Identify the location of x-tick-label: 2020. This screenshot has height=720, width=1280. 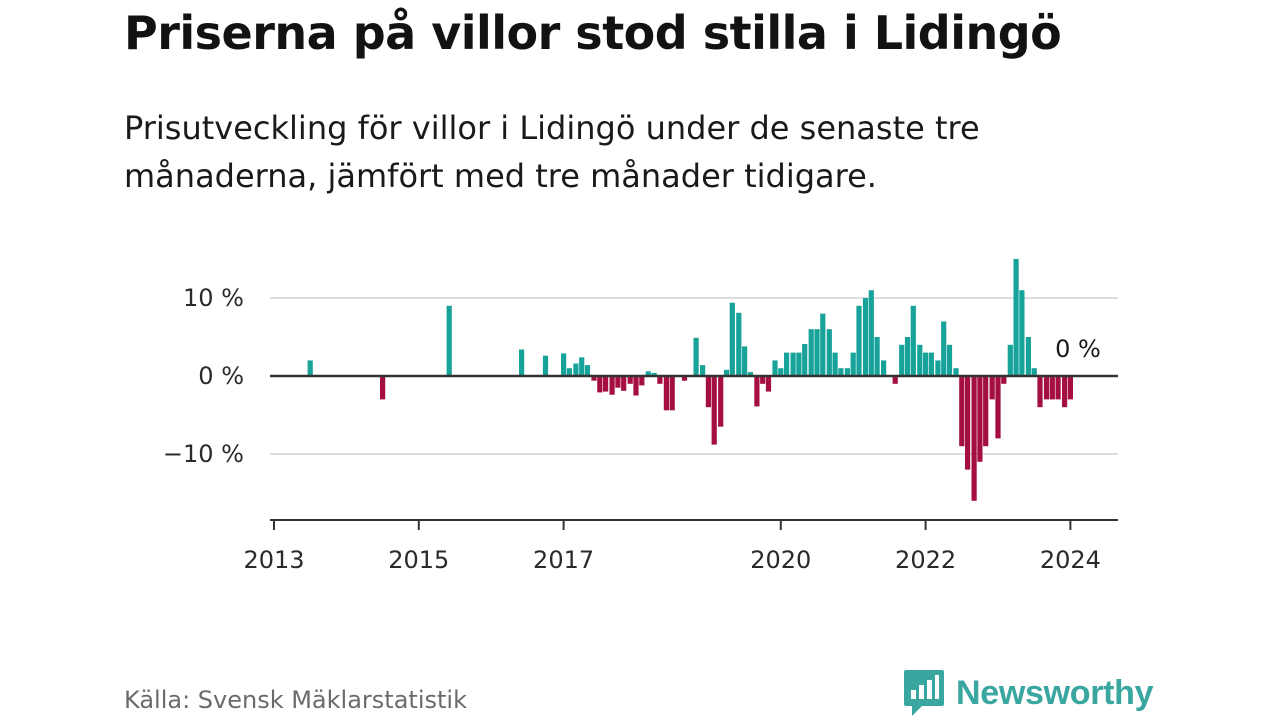
(780, 560).